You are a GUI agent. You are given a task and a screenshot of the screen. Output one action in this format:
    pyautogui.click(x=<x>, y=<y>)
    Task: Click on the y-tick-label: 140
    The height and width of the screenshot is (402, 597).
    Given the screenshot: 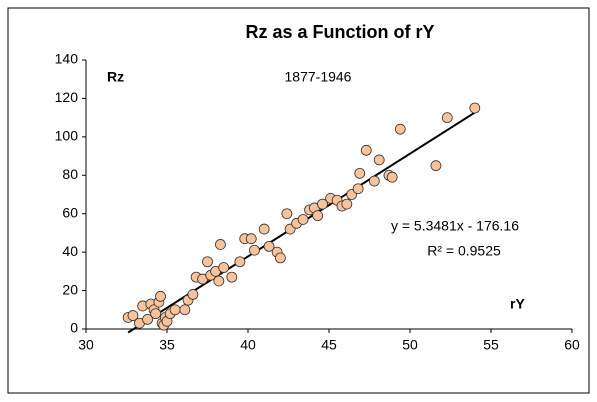 What is the action you would take?
    pyautogui.click(x=67, y=59)
    